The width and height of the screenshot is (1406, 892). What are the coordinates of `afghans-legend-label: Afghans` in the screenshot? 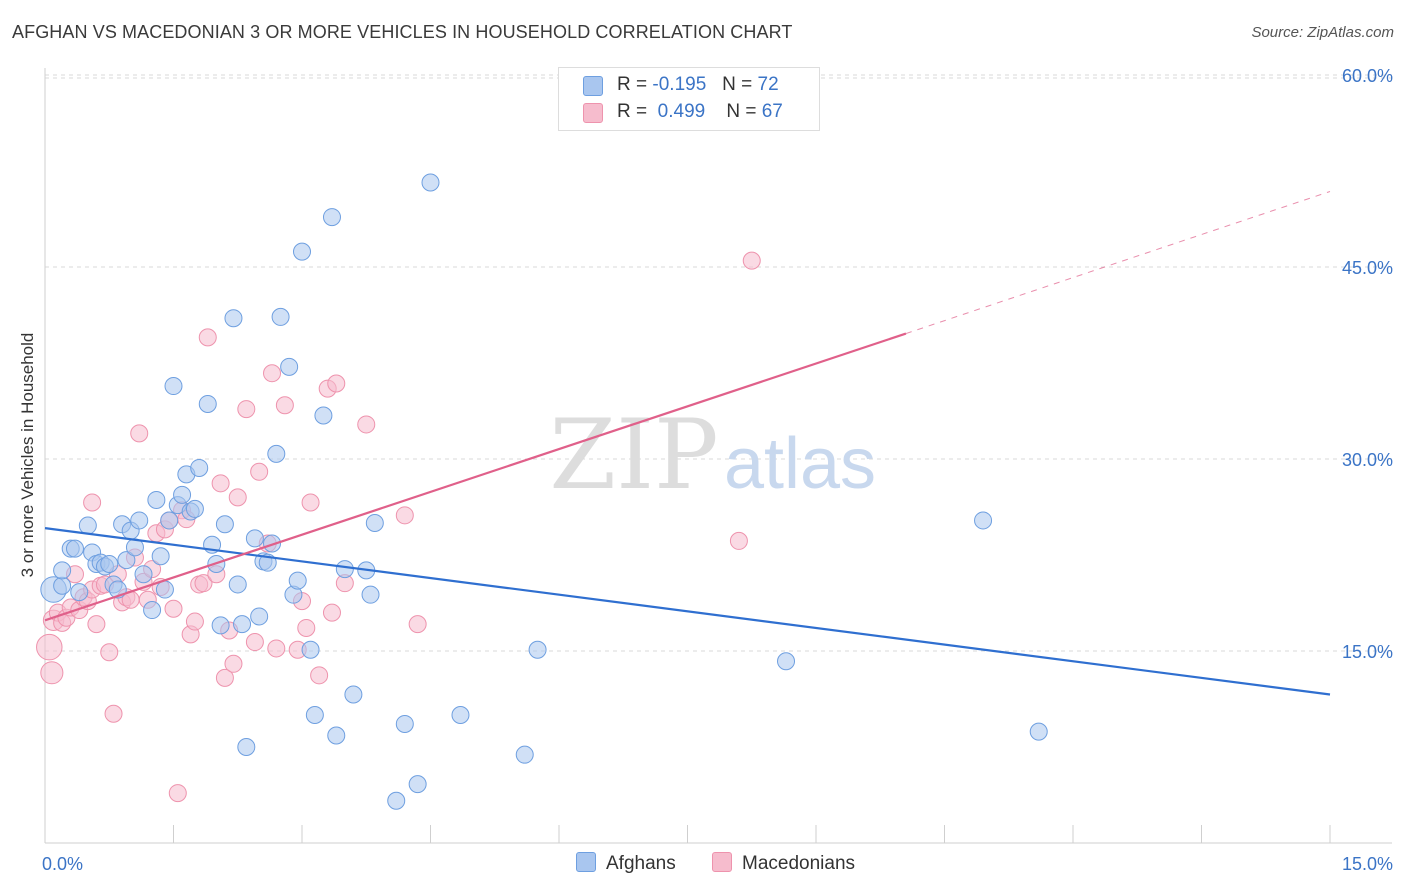 It's located at (641, 863).